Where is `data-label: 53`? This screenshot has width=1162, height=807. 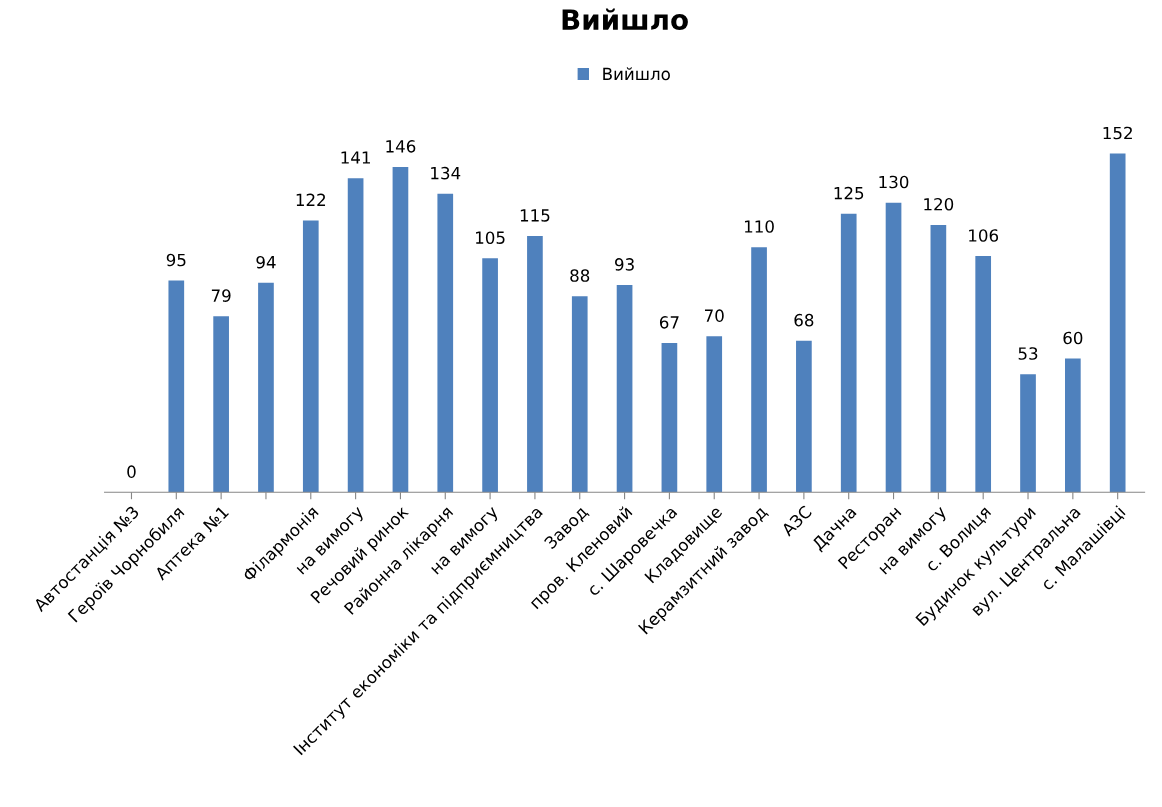
data-label: 53 is located at coordinates (1028, 353).